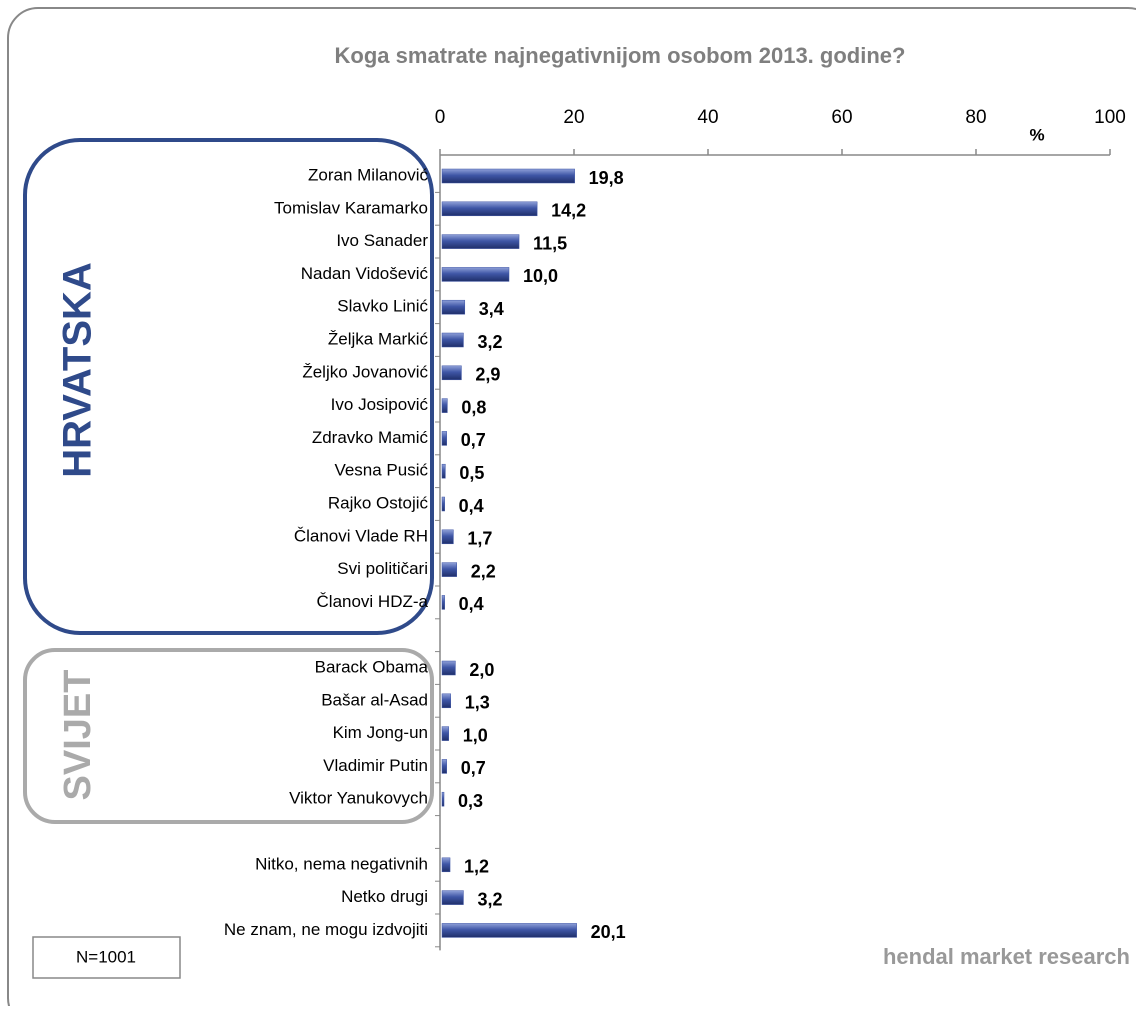  I want to click on note: N=1001, so click(106, 956).